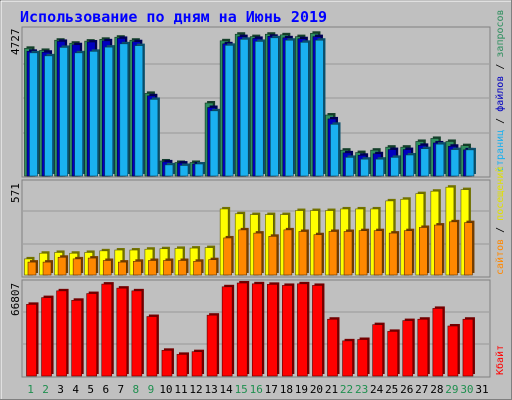 This screenshot has height=400, width=512. I want to click on day-label-14: 14, so click(227, 389).